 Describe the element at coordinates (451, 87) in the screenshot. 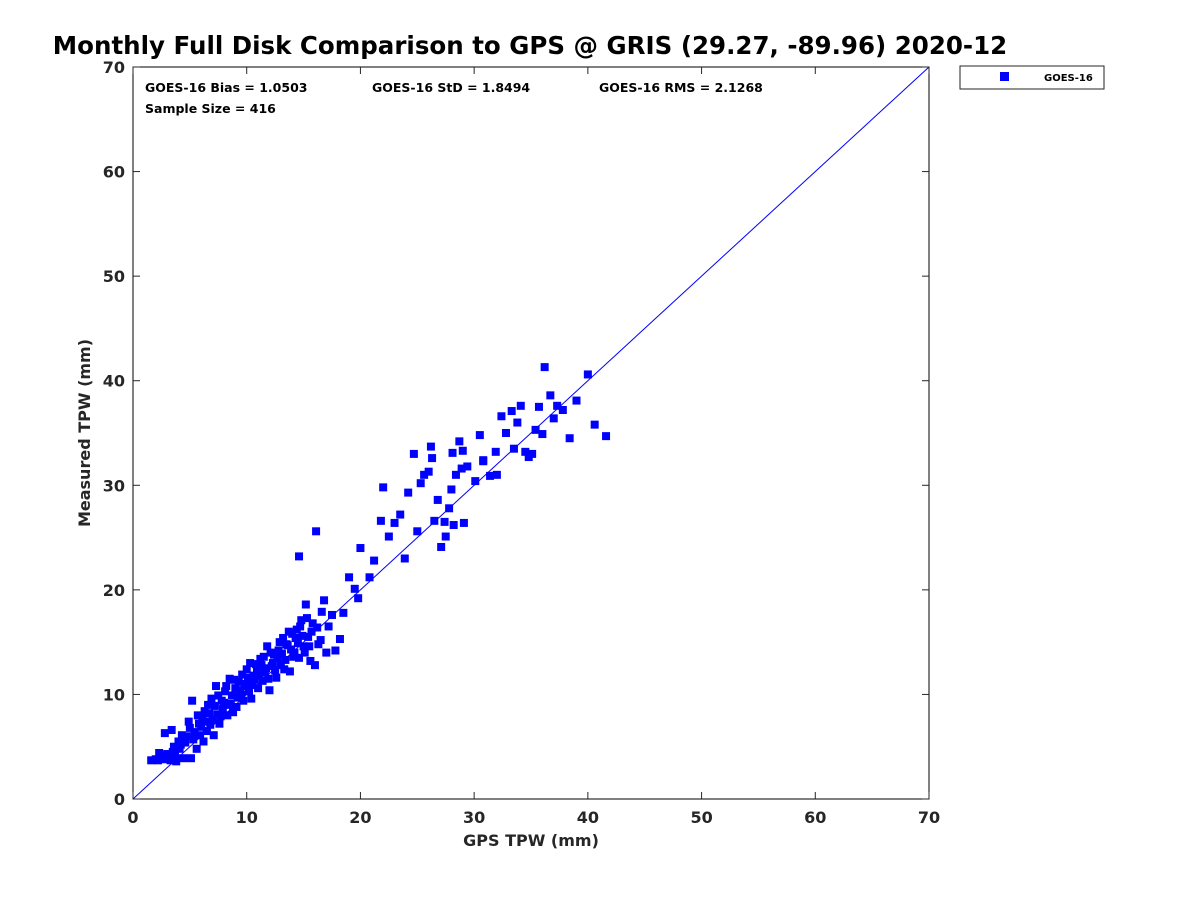

I see `std-annotation: GOES-16 StD = 1.8494` at that location.